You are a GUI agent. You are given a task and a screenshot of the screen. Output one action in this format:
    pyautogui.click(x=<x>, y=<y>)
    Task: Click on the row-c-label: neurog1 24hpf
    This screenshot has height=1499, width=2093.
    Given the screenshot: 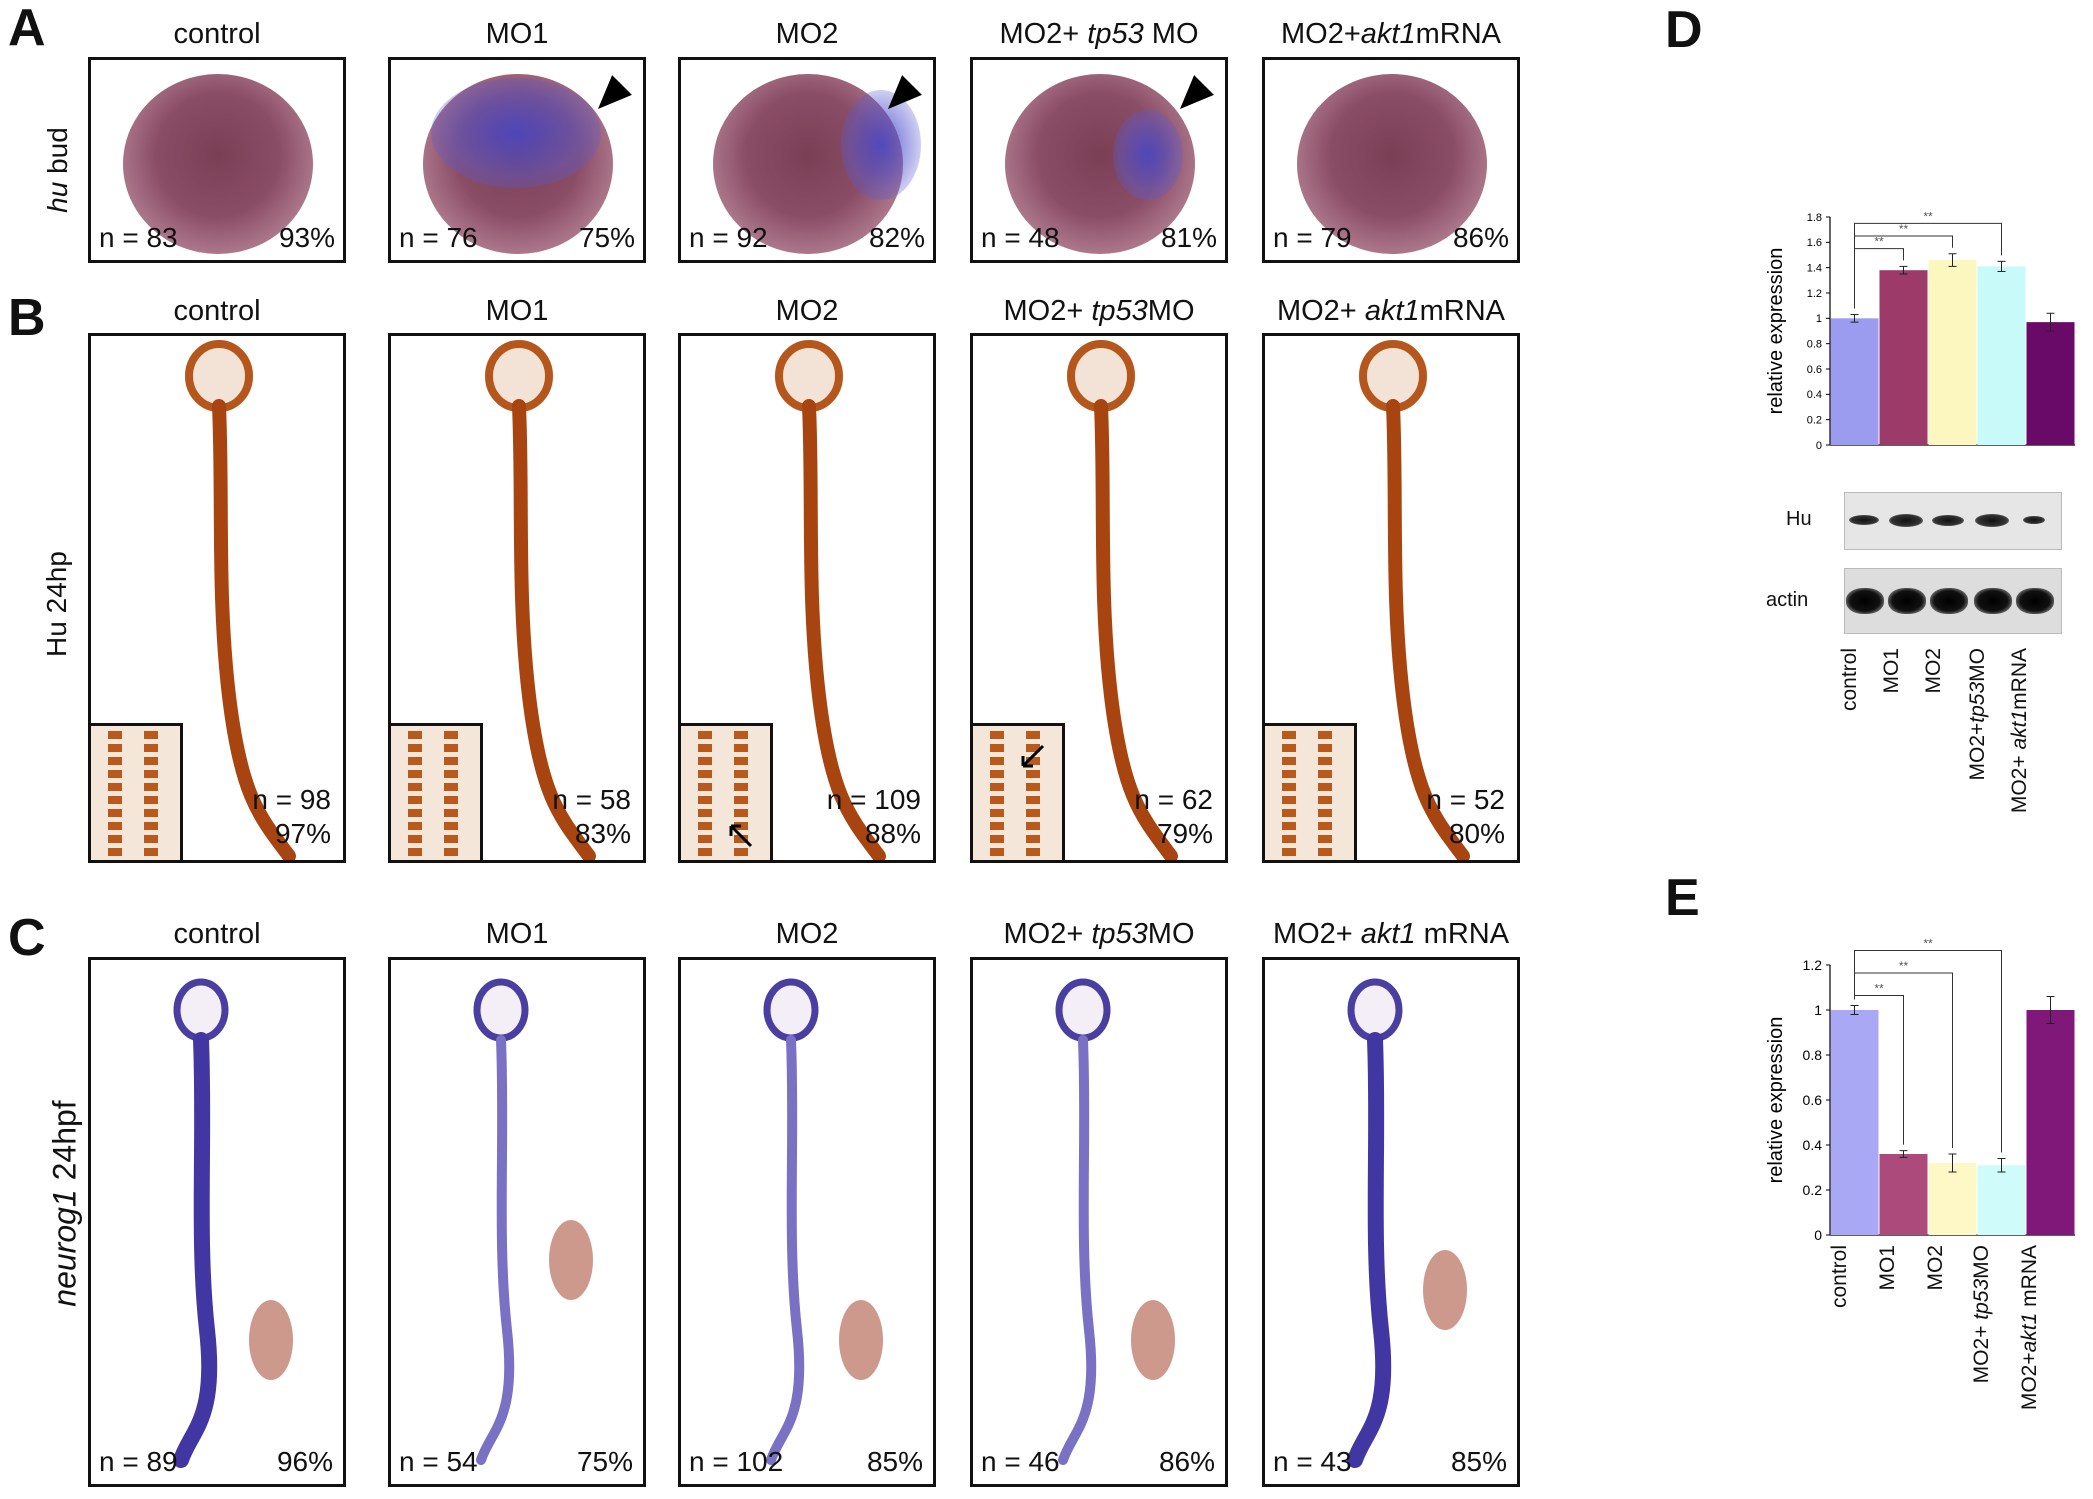 What is the action you would take?
    pyautogui.click(x=64, y=1203)
    